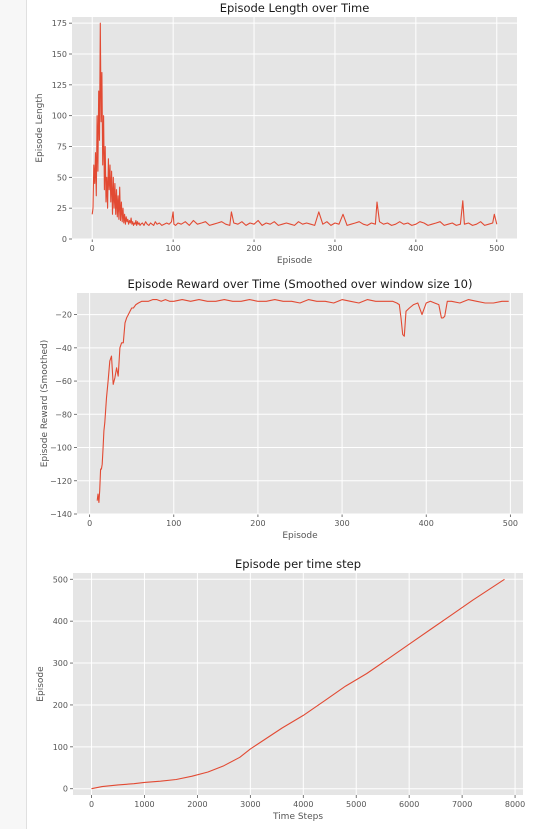 This screenshot has height=829, width=543. What do you see at coordinates (144, 804) in the screenshot?
I see `x-tick-label: 1000` at bounding box center [144, 804].